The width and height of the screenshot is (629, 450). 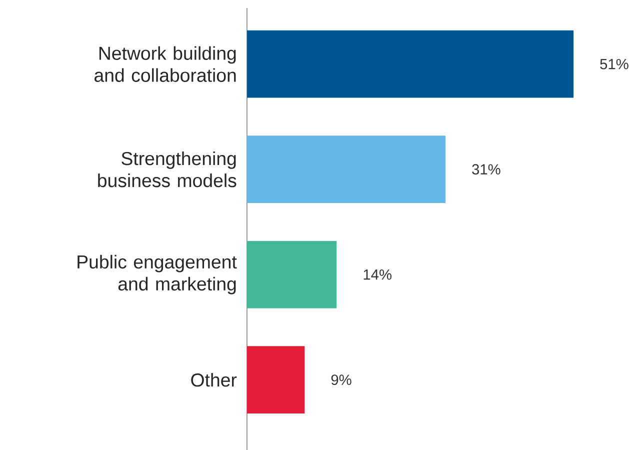 What do you see at coordinates (167, 169) in the screenshot?
I see `y-tick-label: Strengthening business models` at bounding box center [167, 169].